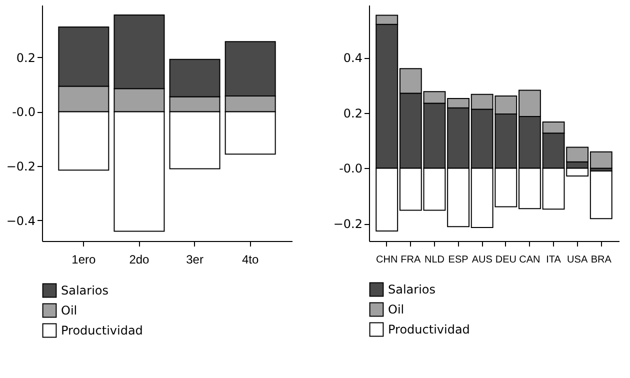 The width and height of the screenshot is (630, 378). Describe the element at coordinates (139, 259) in the screenshot. I see `x-tick-label: 2do` at that location.